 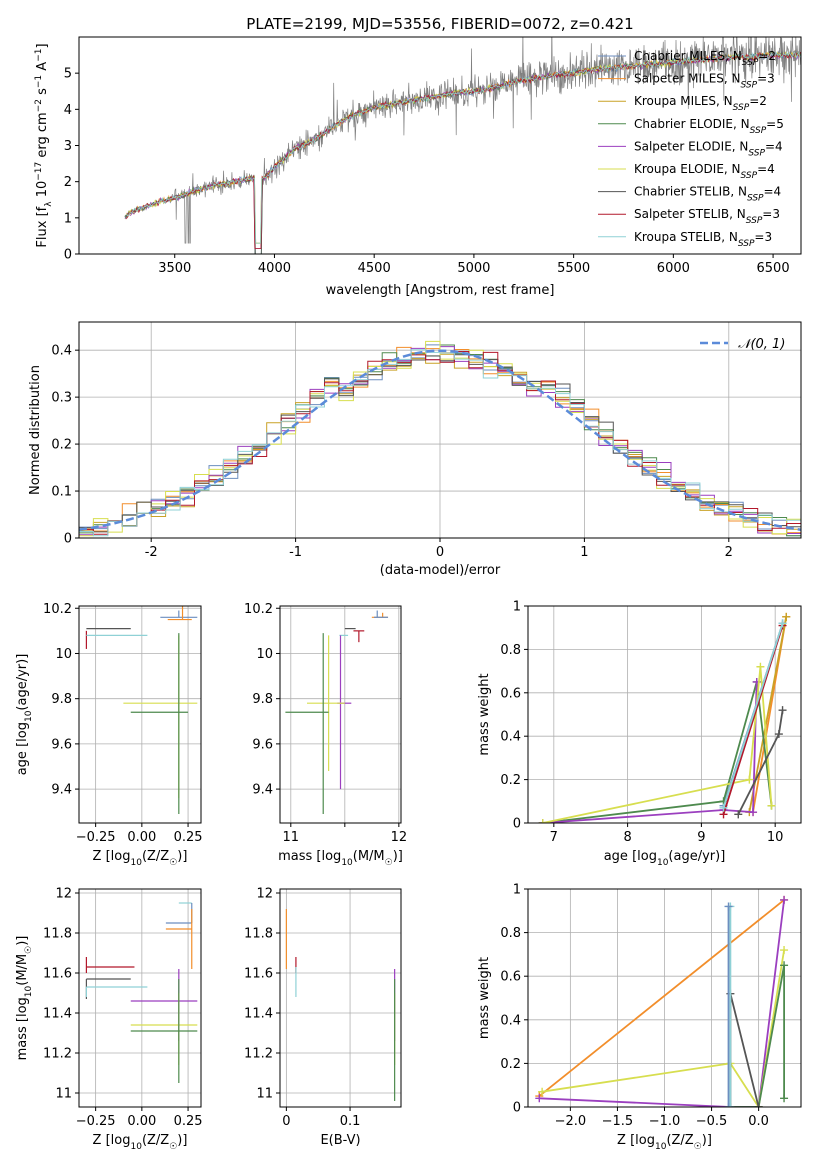 What do you see at coordinates (761, 344) in the screenshot?
I see `legend-label: 𝒩(0, 1)` at bounding box center [761, 344].